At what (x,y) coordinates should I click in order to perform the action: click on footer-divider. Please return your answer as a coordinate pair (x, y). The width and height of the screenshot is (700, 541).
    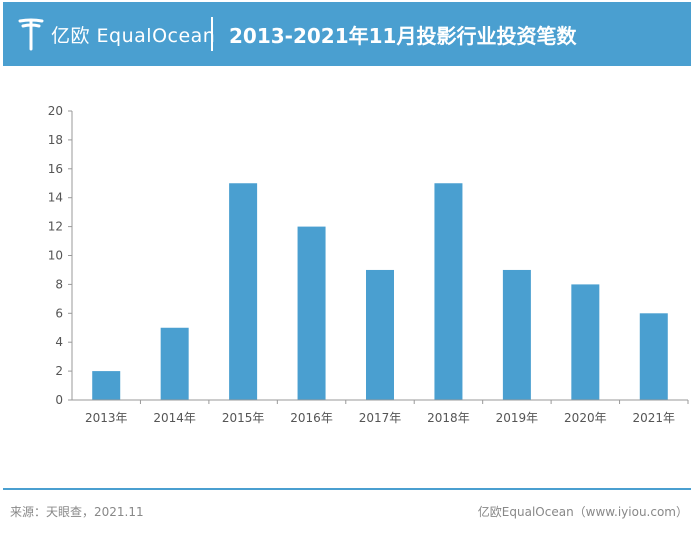
    Looking at the image, I should click on (347, 489).